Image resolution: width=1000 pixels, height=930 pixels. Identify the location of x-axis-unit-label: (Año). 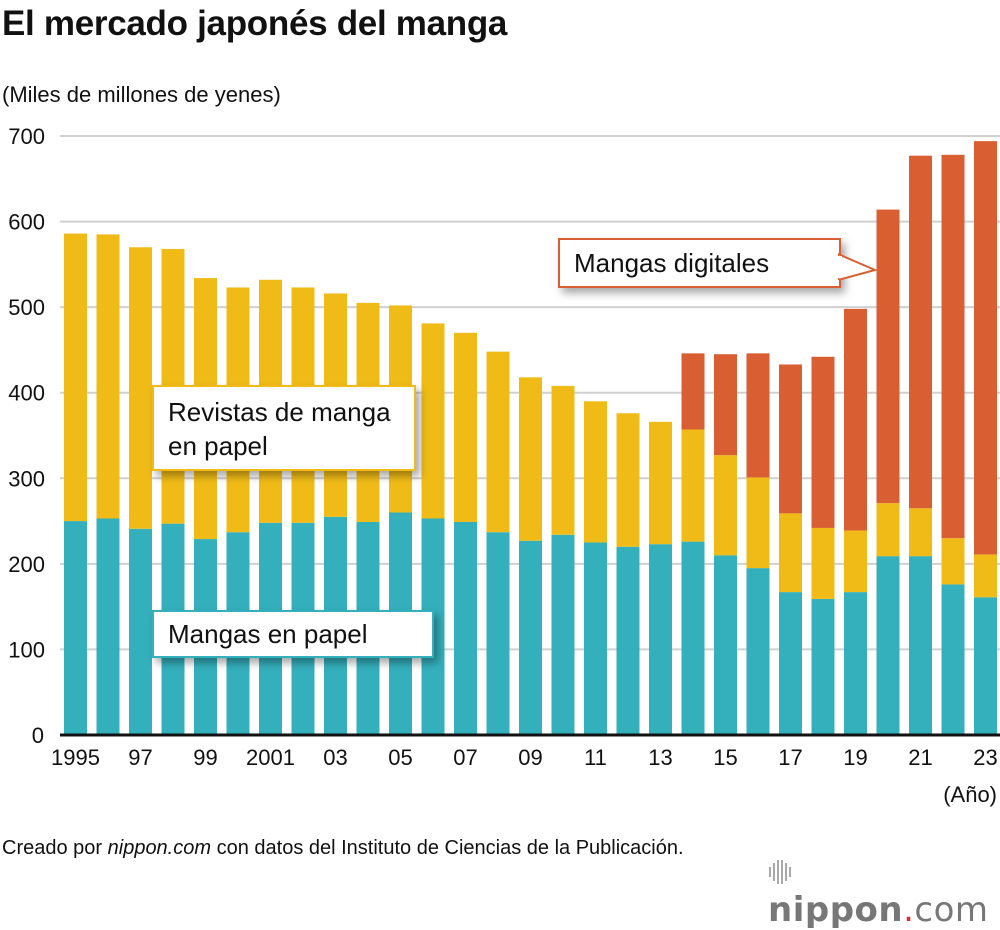
(970, 794).